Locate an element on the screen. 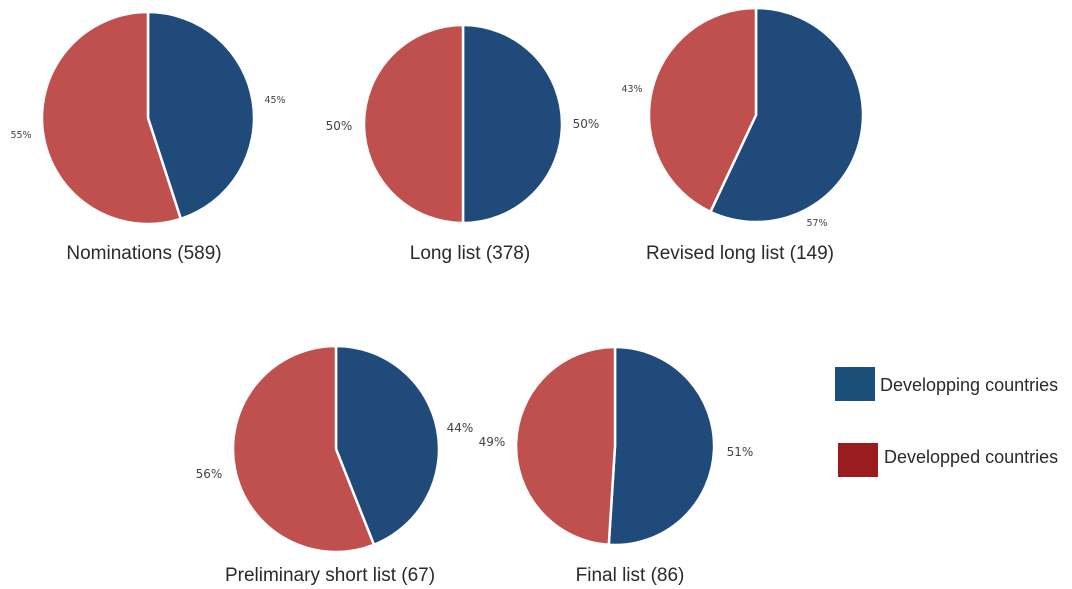 This screenshot has width=1072, height=589. pct-label-developing: 51% is located at coordinates (740, 452).